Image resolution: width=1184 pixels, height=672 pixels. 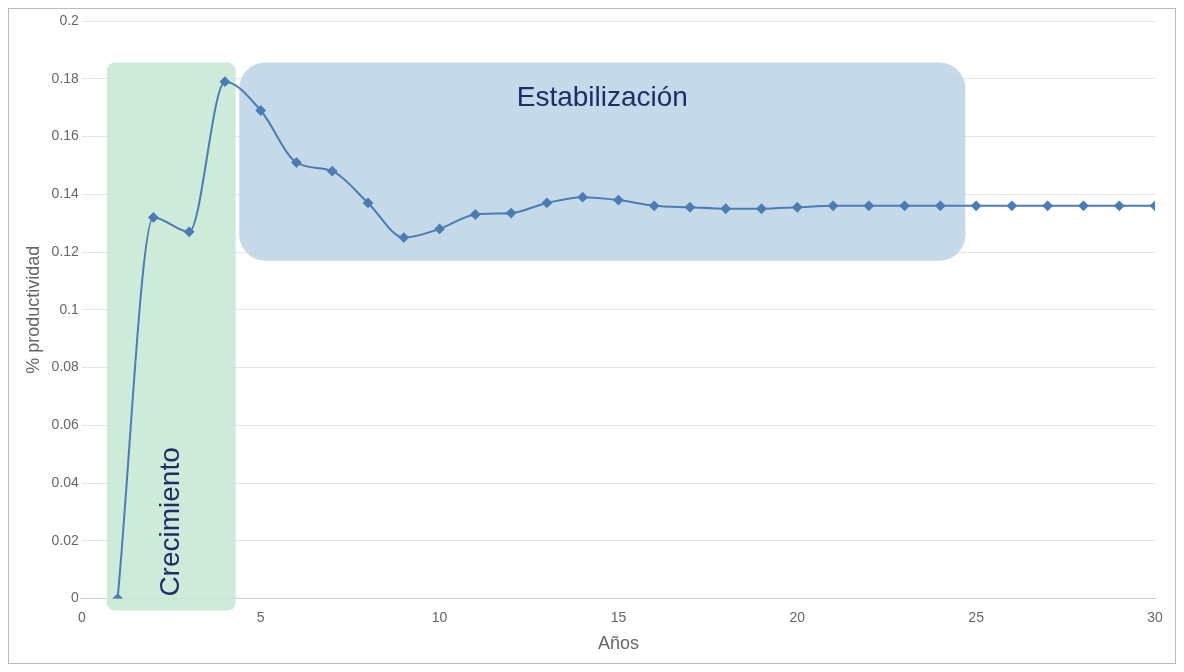 What do you see at coordinates (75, 597) in the screenshot?
I see `y-tick-label: 0` at bounding box center [75, 597].